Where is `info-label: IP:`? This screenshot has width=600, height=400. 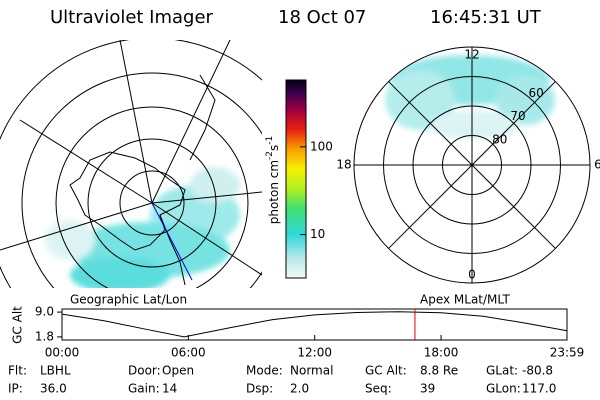
info-label: IP: is located at coordinates (15, 389).